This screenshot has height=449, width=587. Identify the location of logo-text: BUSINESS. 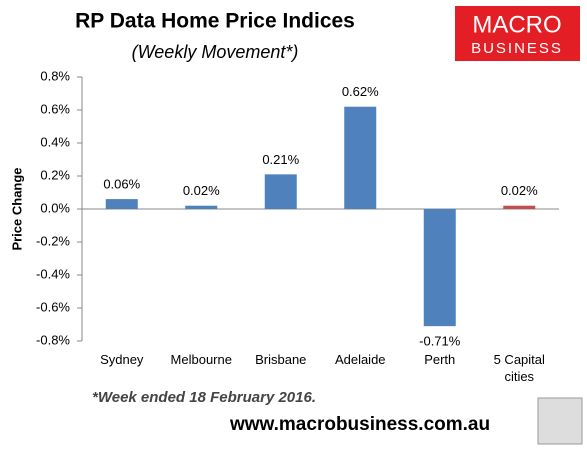
(517, 48).